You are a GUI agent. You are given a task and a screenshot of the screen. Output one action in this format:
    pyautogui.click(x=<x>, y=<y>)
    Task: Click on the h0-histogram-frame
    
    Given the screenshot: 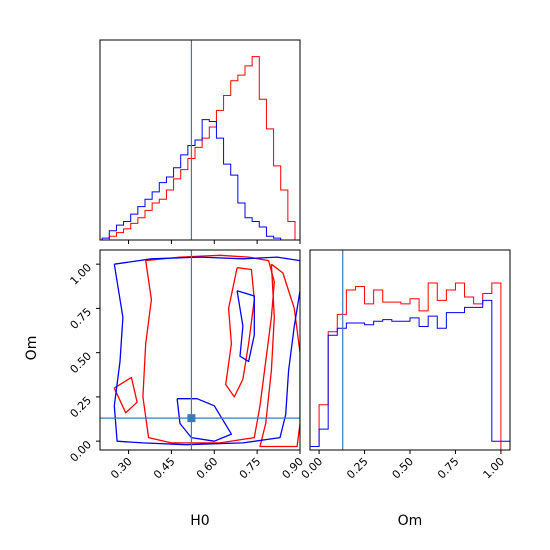 What is the action you would take?
    pyautogui.click(x=200, y=140)
    